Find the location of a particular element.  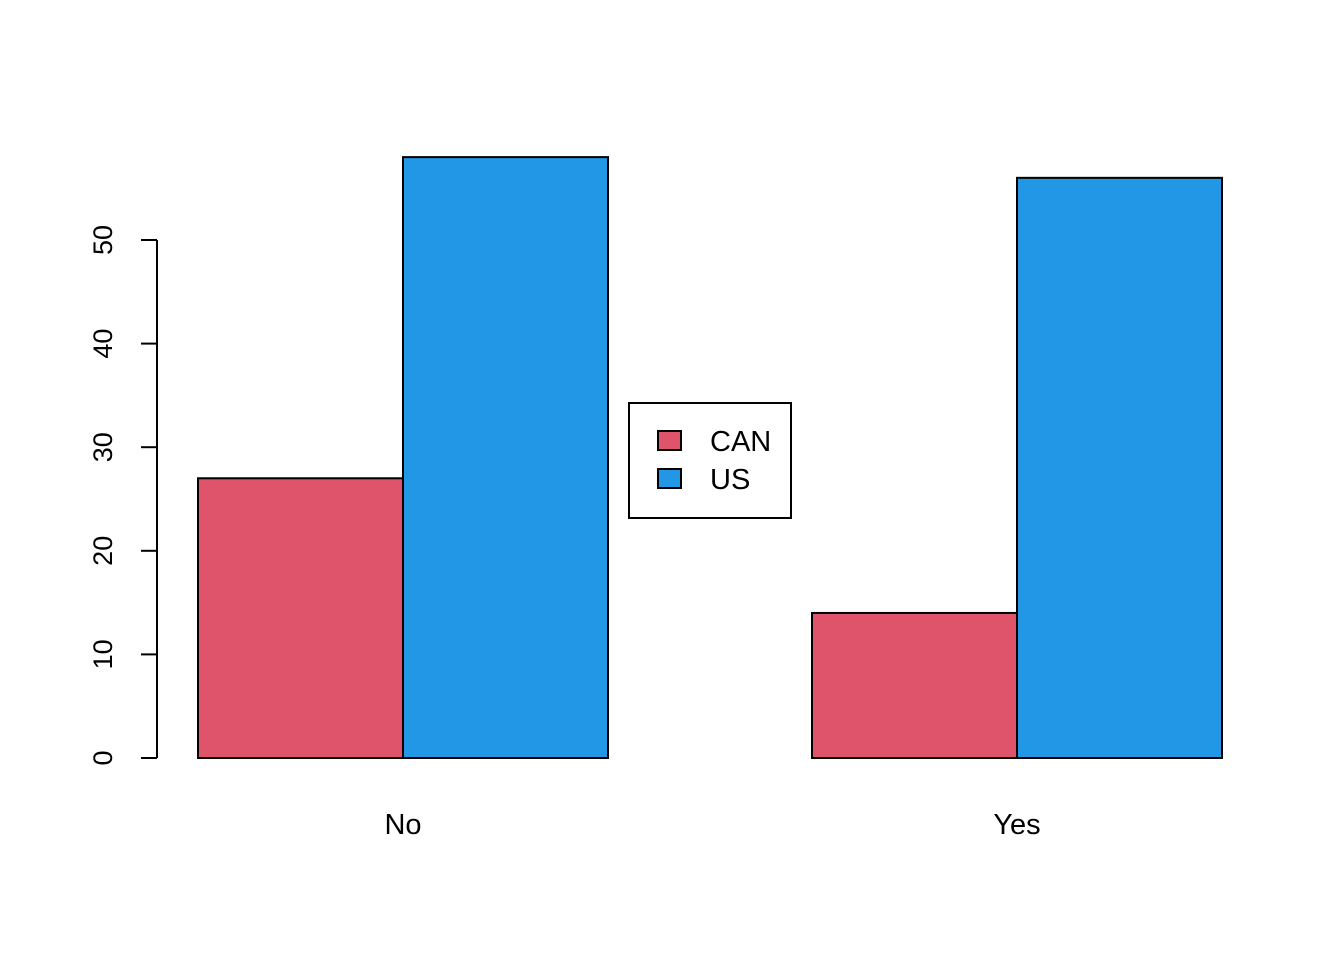

x-tick-label: Yes is located at coordinates (1016, 825).